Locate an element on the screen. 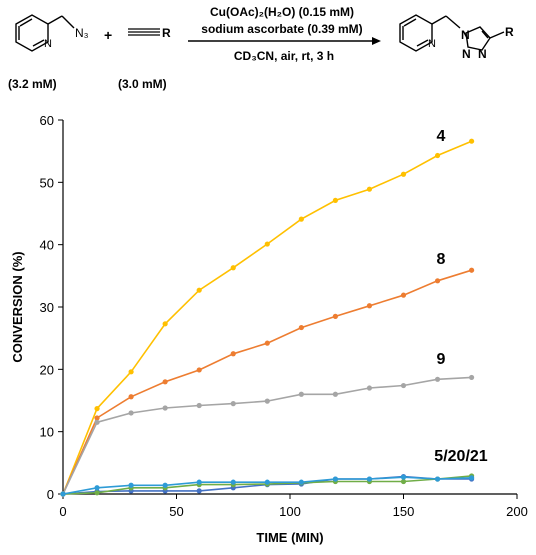 The image size is (536, 555). product-pyridine-ring is located at coordinates (416, 33).